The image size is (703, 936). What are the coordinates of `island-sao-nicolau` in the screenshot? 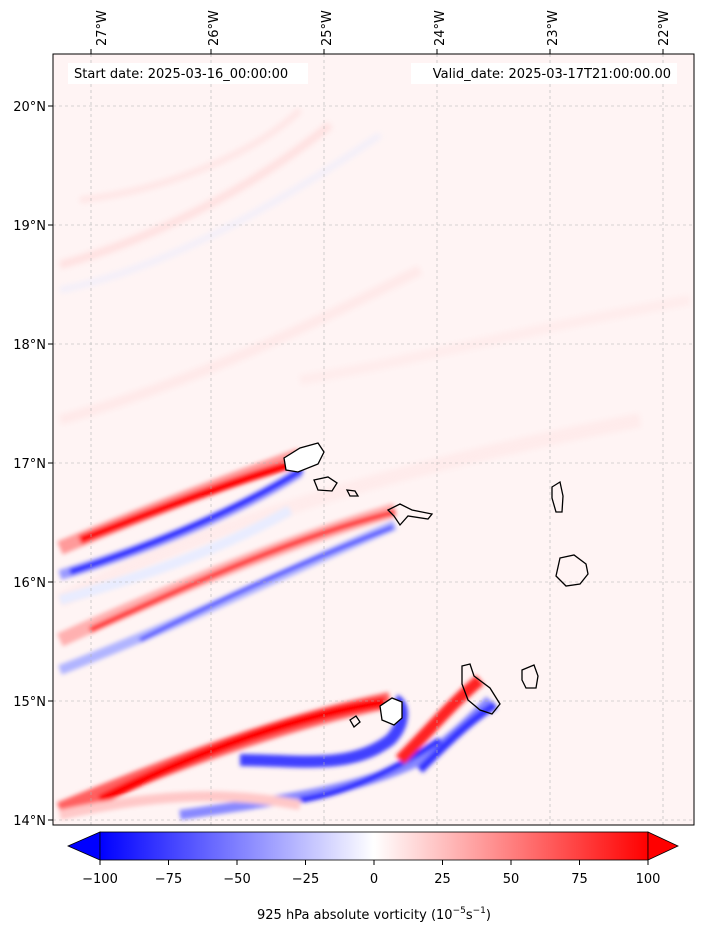 It's located at (410, 515).